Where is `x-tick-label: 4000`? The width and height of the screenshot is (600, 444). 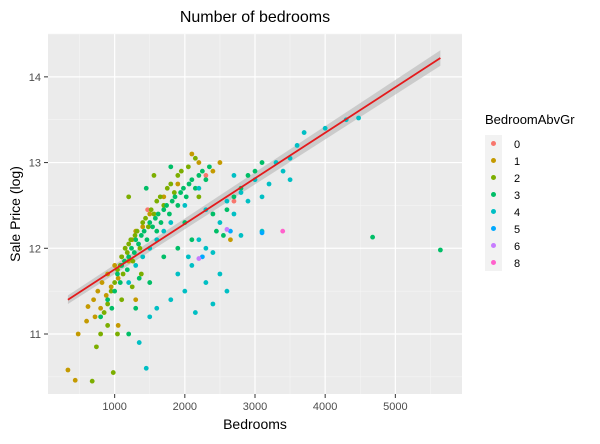 x-tick-label: 4000 is located at coordinates (325, 407).